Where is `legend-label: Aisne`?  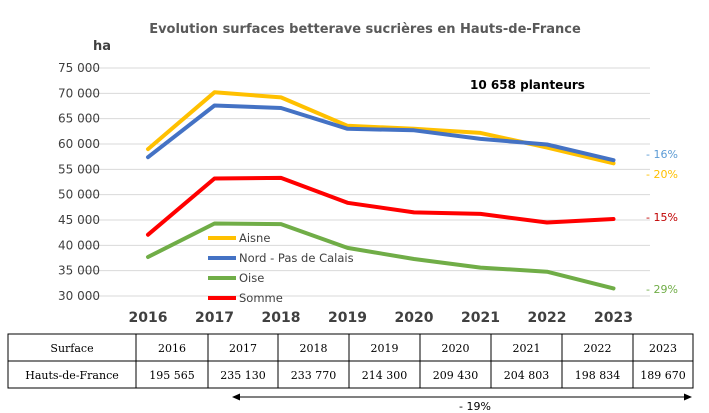
legend-label: Aisne is located at coordinates (254, 238).